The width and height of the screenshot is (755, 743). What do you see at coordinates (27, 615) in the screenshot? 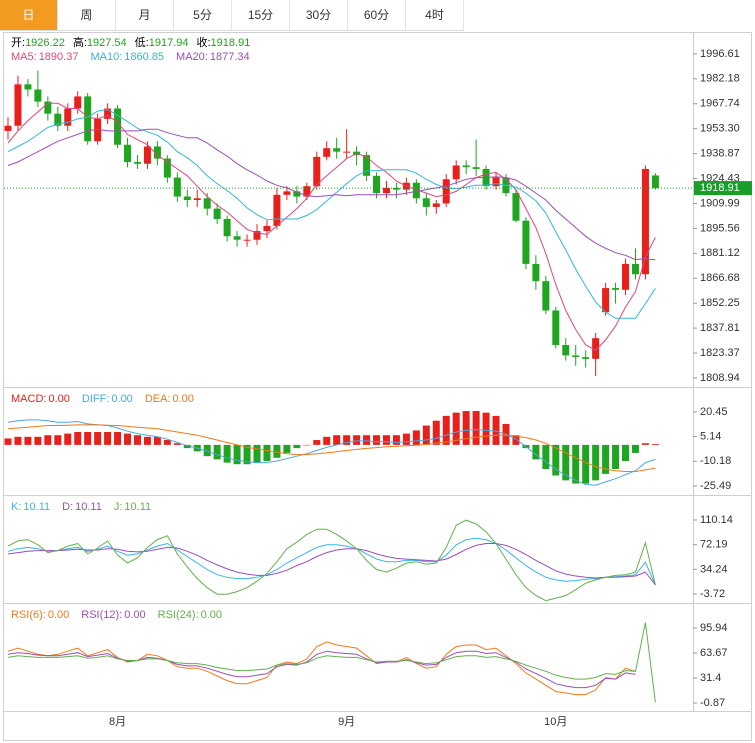
I see `readout-label: RSI(6)` at bounding box center [27, 615].